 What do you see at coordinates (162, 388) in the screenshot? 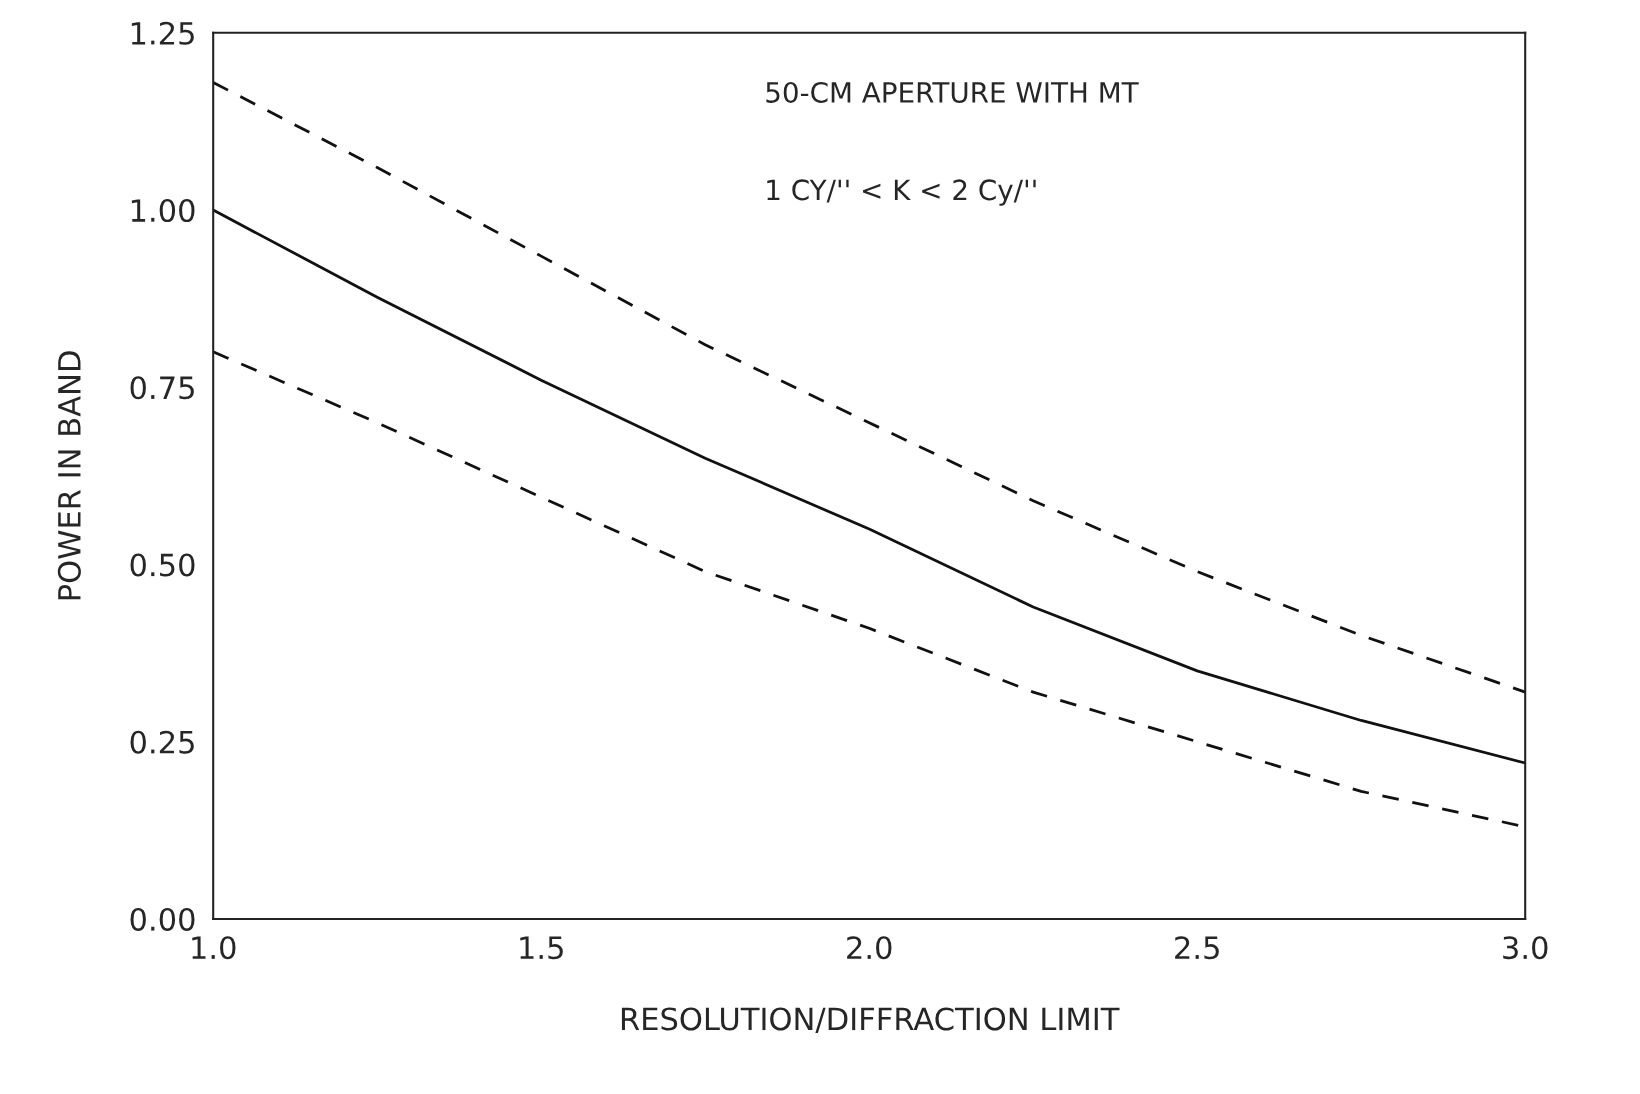
I see `y-tick-label: 0.75` at bounding box center [162, 388].